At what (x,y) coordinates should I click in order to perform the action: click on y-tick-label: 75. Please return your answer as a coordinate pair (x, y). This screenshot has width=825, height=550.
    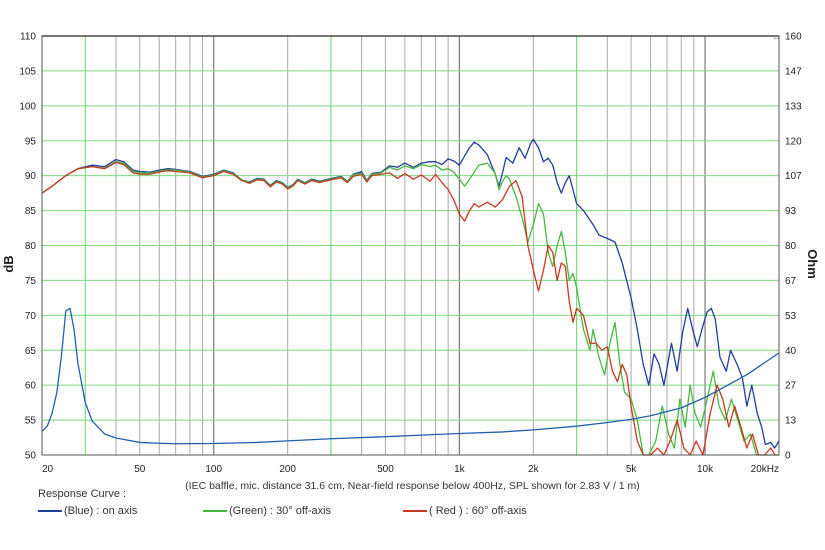
    Looking at the image, I should click on (31, 281).